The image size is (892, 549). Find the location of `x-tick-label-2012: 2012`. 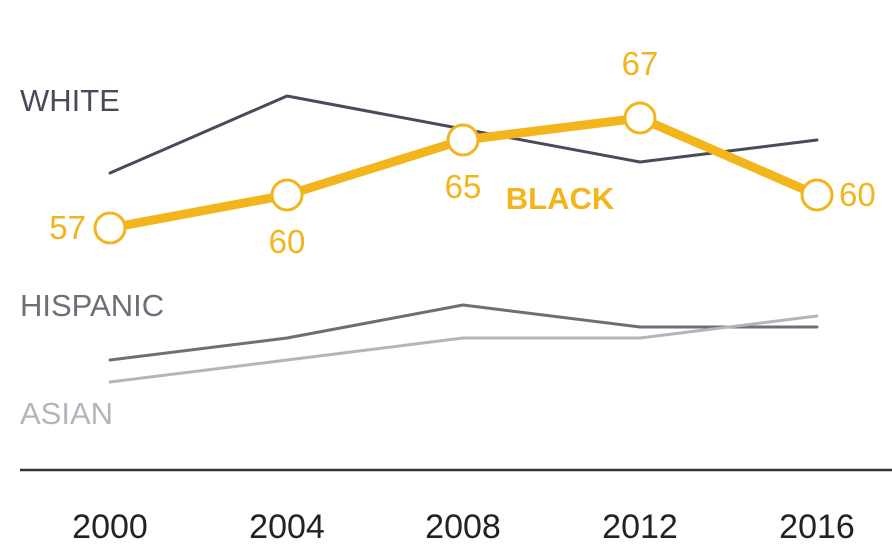

x-tick-label-2012: 2012 is located at coordinates (640, 527).